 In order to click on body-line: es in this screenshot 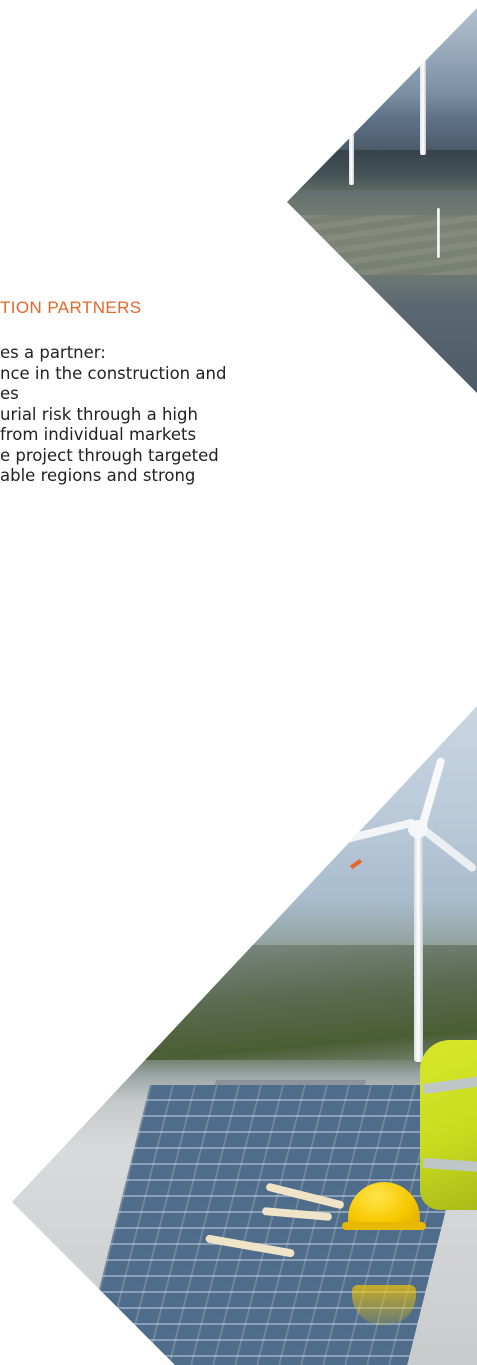, I will do `click(9, 393)`.